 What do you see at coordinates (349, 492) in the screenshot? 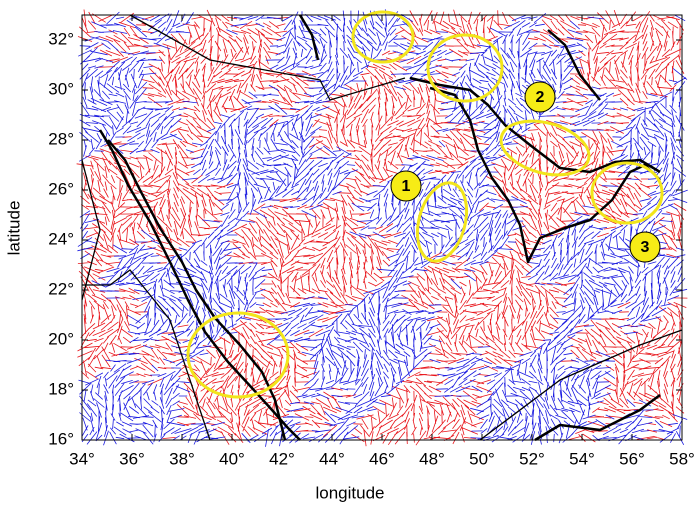
I see `x-axis-label: longitude` at bounding box center [349, 492].